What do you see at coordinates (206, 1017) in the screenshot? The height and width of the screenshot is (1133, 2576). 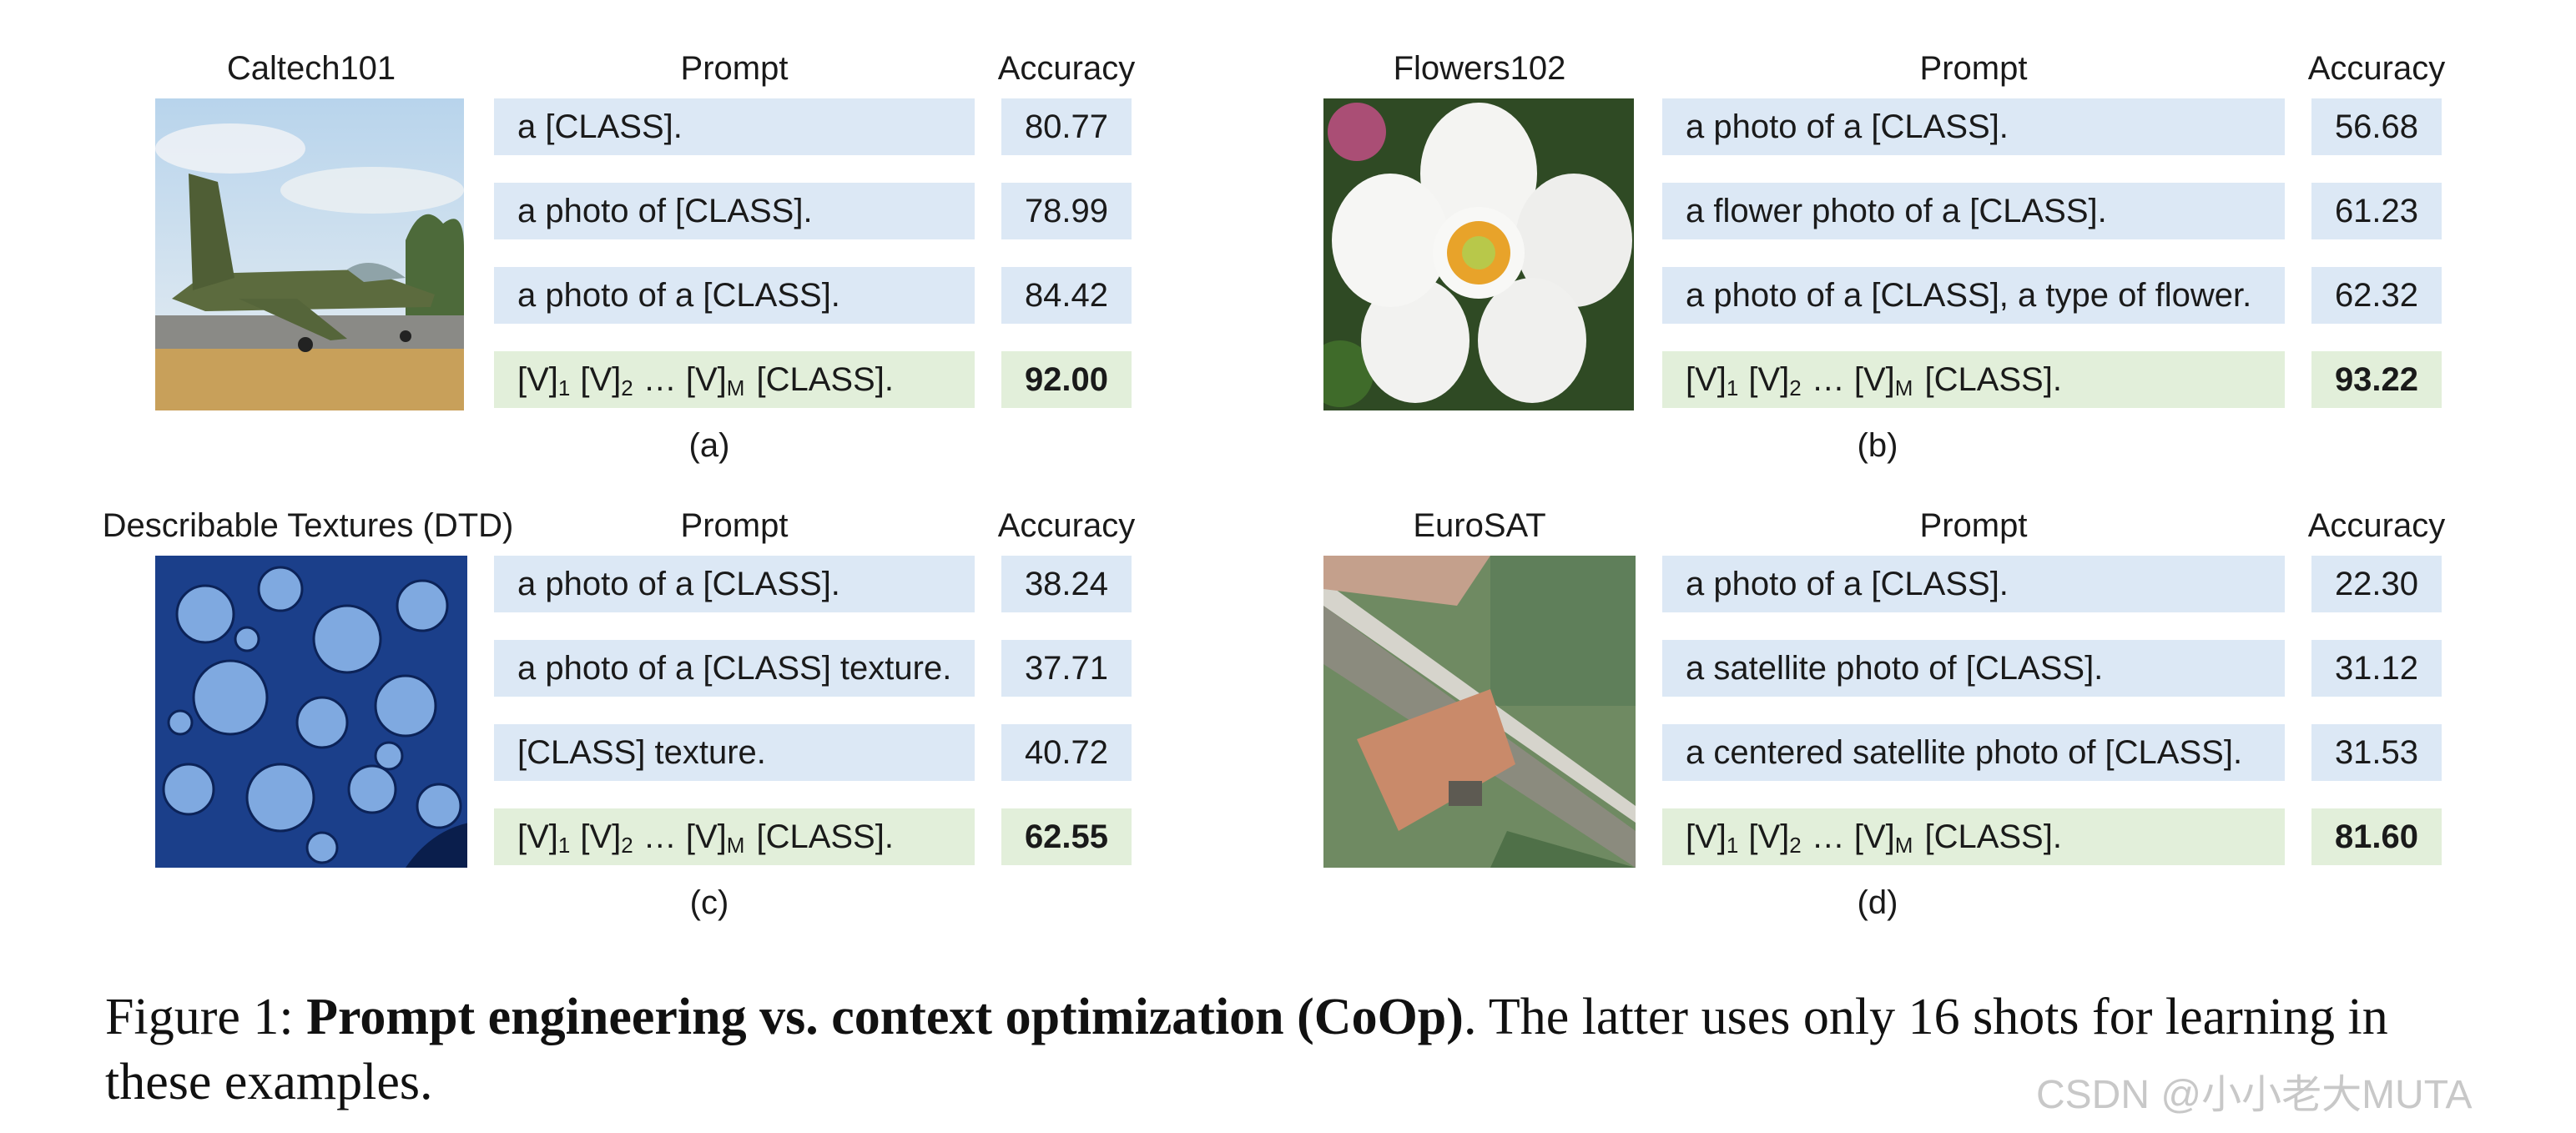 I see `caption-prefix: Figure 1:` at bounding box center [206, 1017].